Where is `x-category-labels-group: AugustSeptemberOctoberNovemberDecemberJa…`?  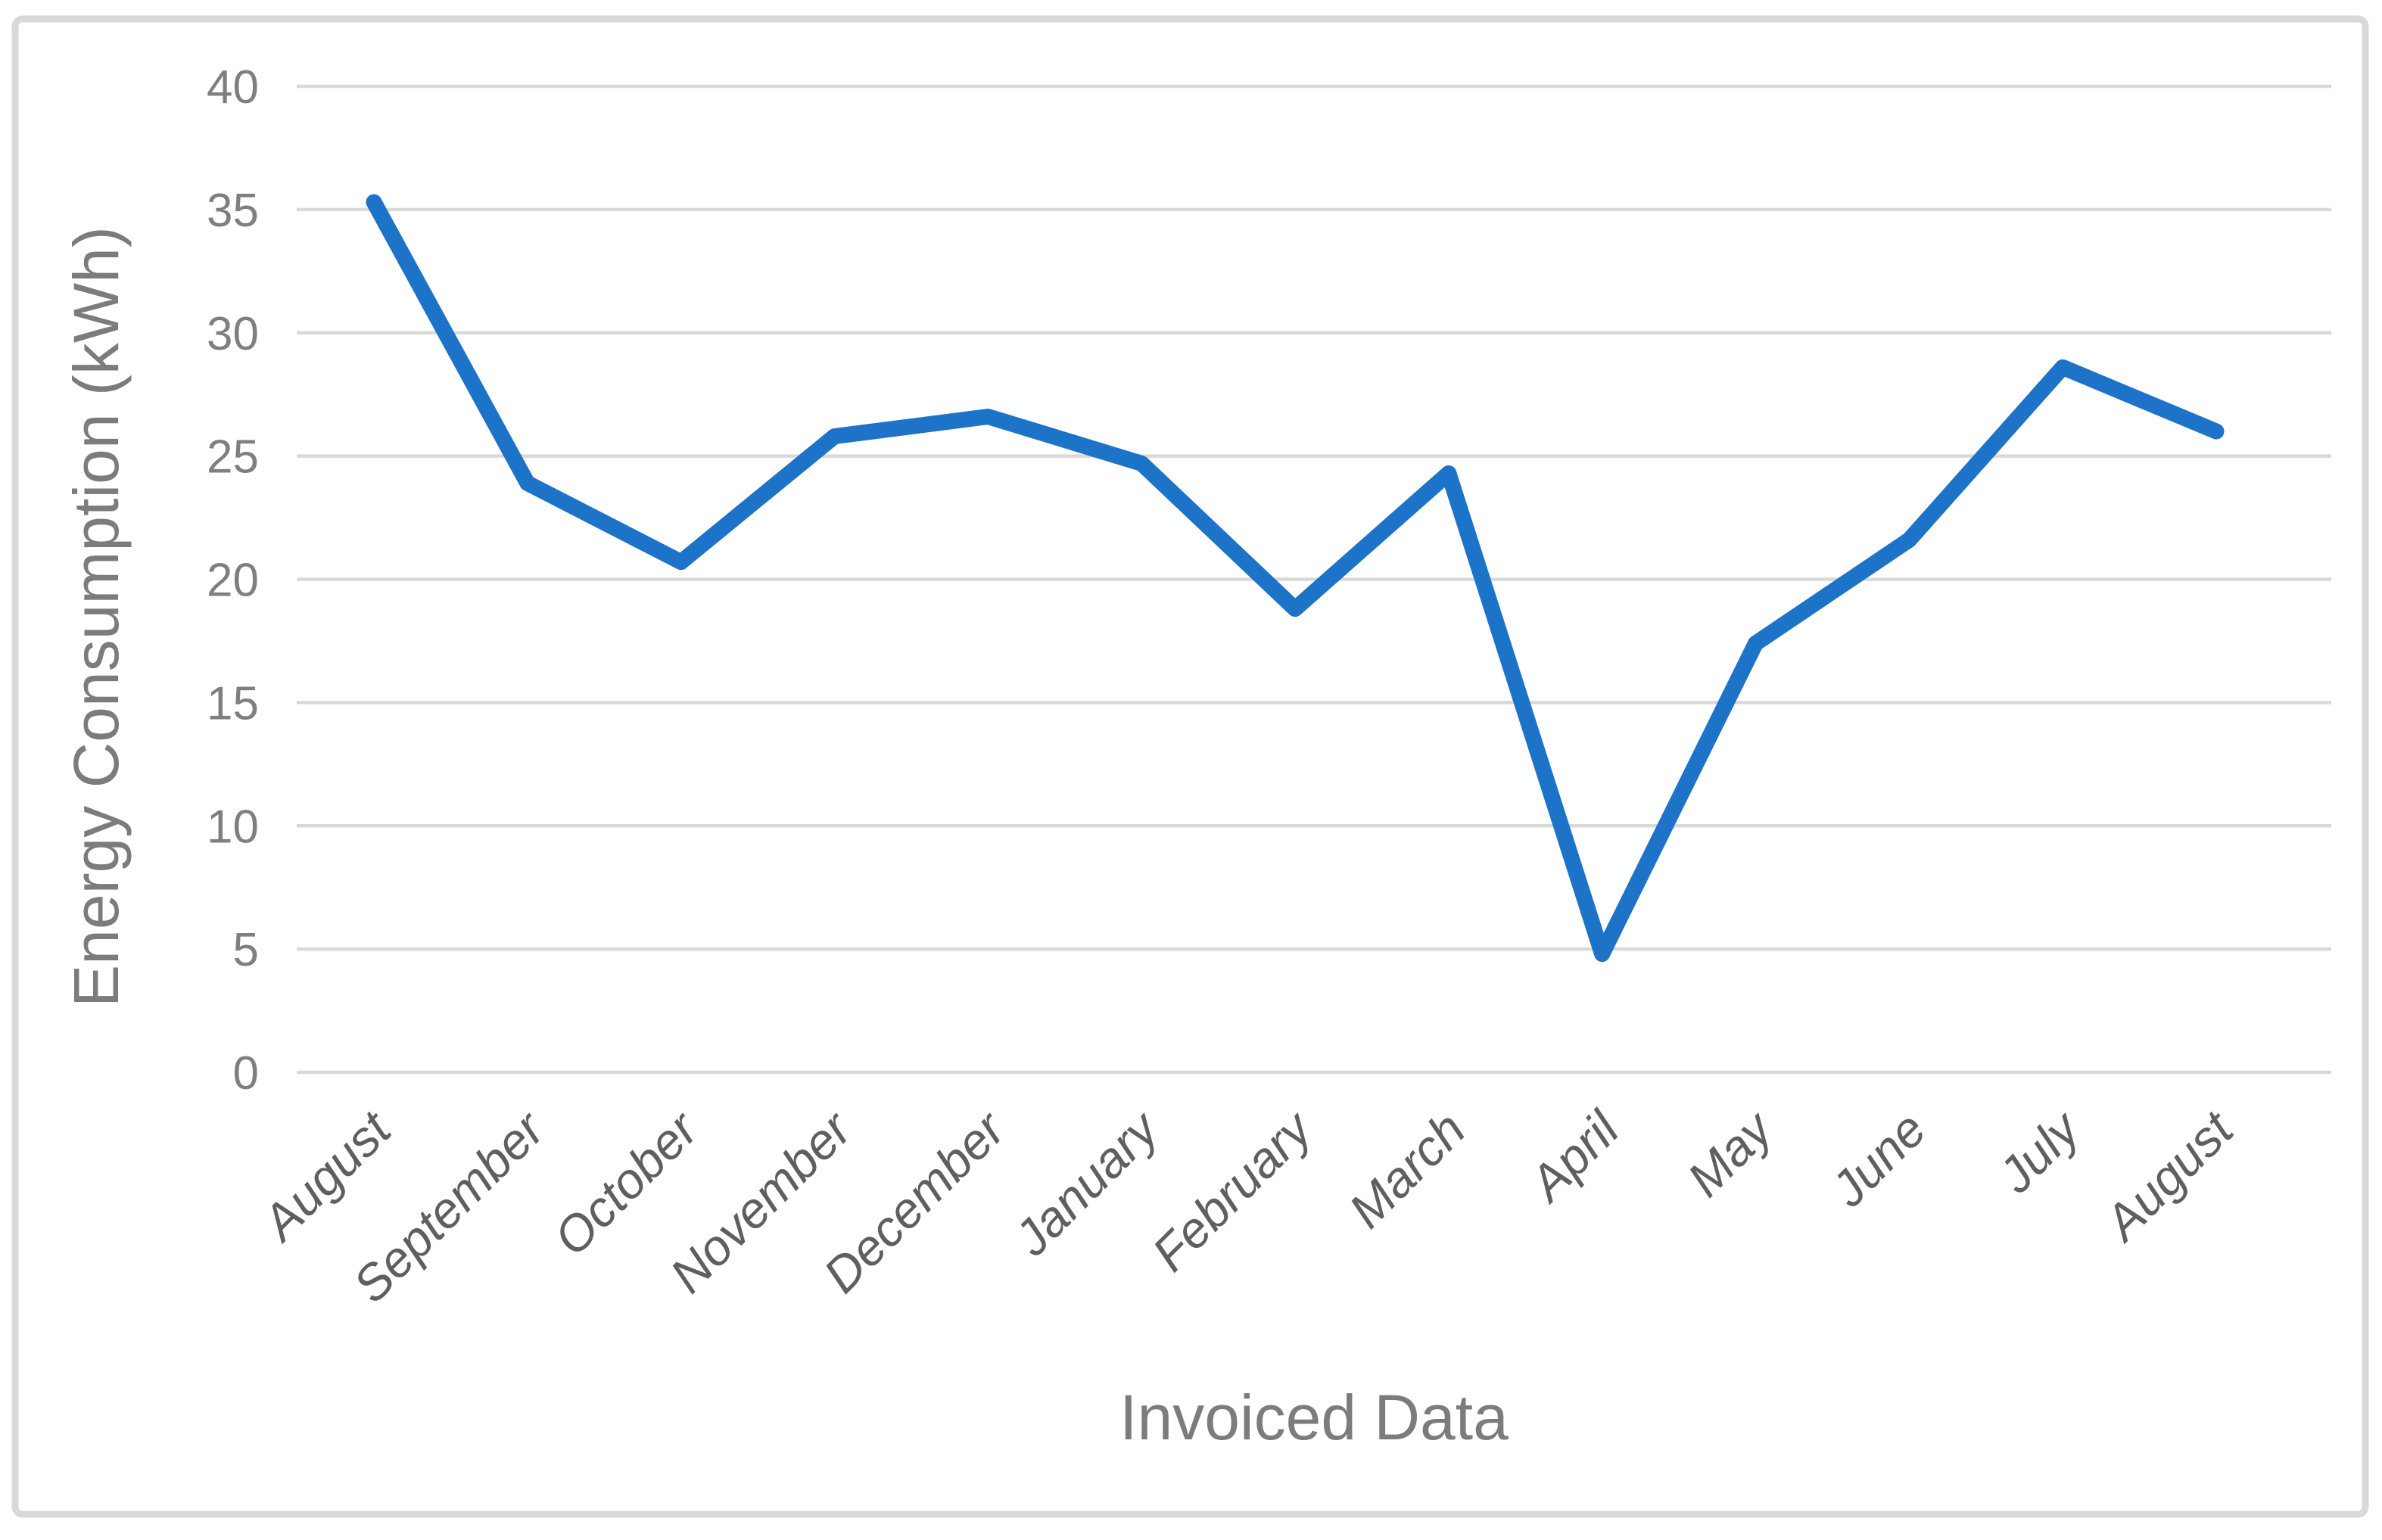 x-category-labels-group: AugustSeptemberOctoberNovemberDecemberJa… is located at coordinates (1246, 1206).